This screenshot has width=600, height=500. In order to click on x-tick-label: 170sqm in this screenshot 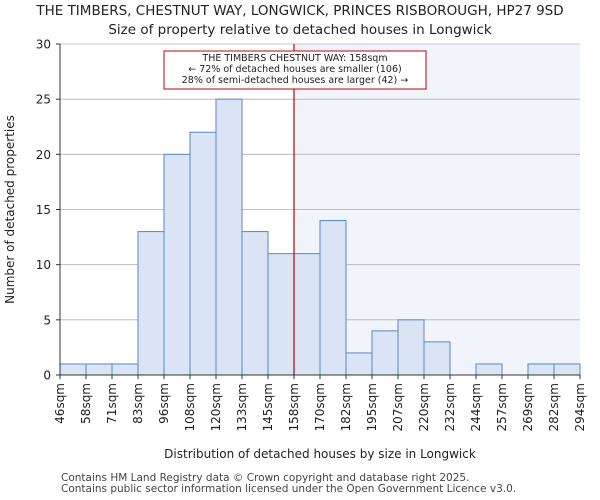, I will do `click(320, 407)`.